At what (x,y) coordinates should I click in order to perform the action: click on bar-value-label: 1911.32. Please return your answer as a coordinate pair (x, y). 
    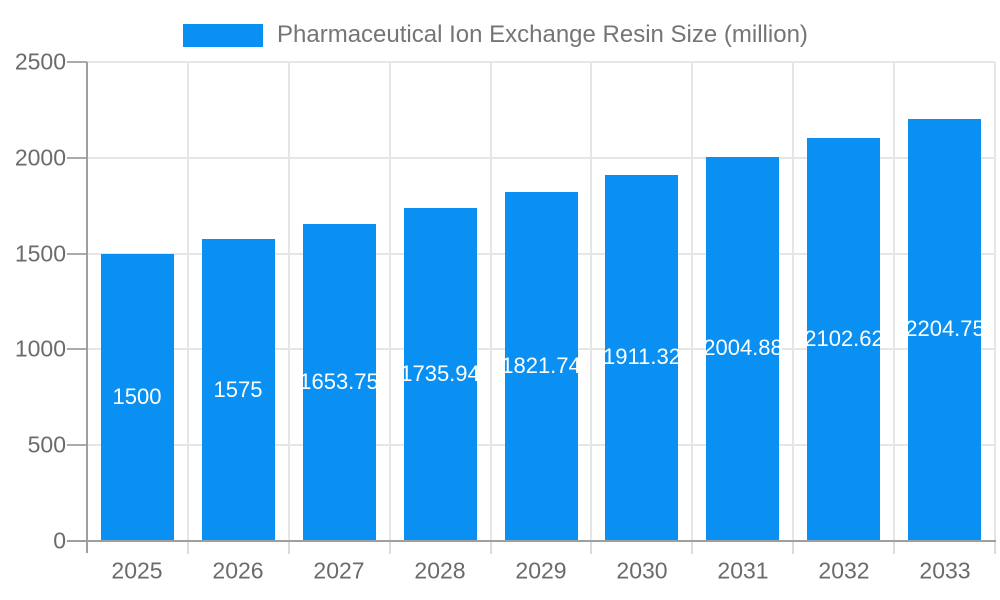
    Looking at the image, I should click on (642, 356).